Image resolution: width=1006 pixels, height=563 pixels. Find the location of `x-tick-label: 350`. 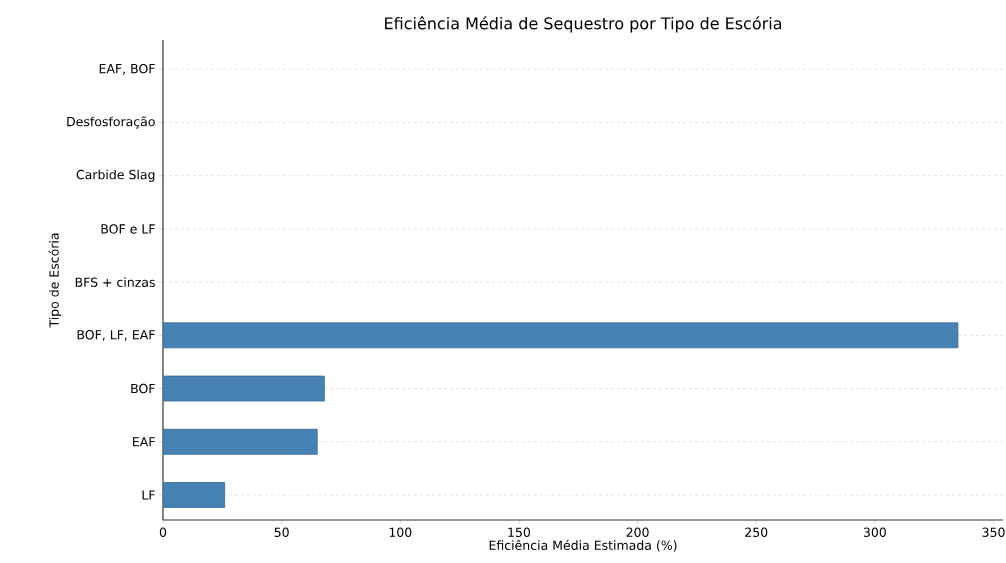

x-tick-label: 350 is located at coordinates (993, 532).